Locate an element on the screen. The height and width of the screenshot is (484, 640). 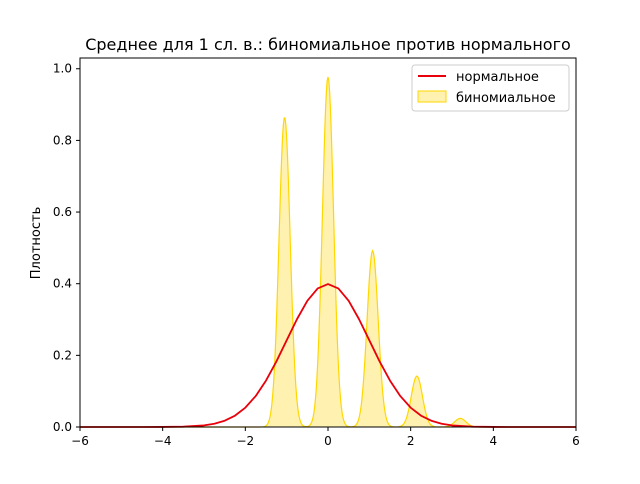
y-axis: 0.0 0.2 0.4 0.6 0.8 1.0 is located at coordinates (66, 248).